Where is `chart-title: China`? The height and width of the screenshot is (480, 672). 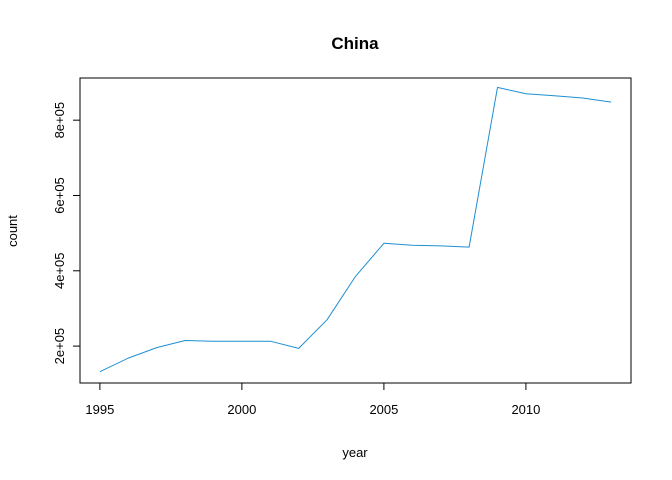
chart-title: China is located at coordinates (355, 43).